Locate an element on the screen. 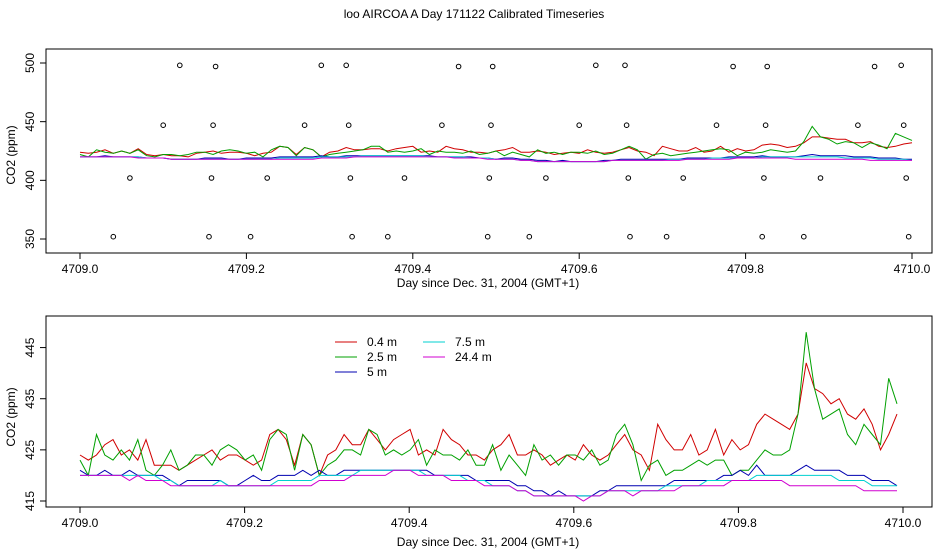  series-line-5-m is located at coordinates (488, 480).